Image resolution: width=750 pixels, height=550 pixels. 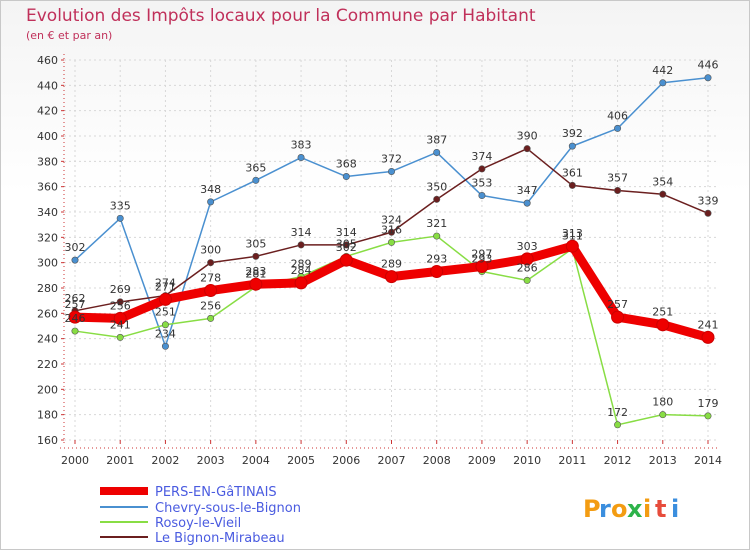 What do you see at coordinates (210, 250) in the screenshot?
I see `value-label-3: 300` at bounding box center [210, 250].